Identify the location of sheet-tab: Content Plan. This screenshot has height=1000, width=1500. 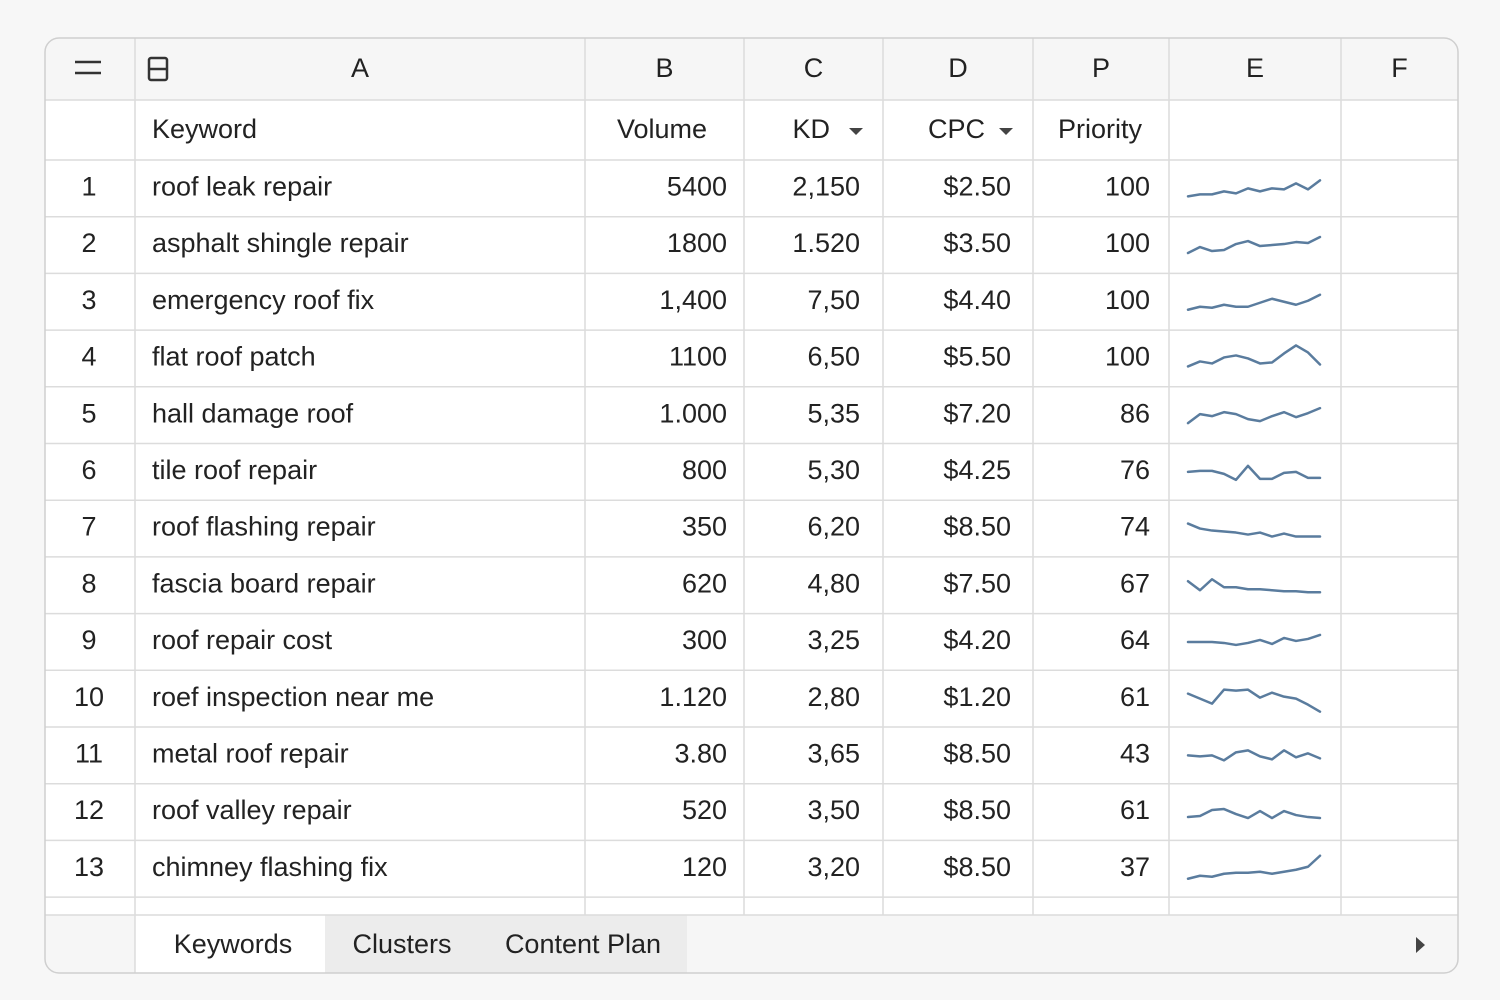
(583, 944).